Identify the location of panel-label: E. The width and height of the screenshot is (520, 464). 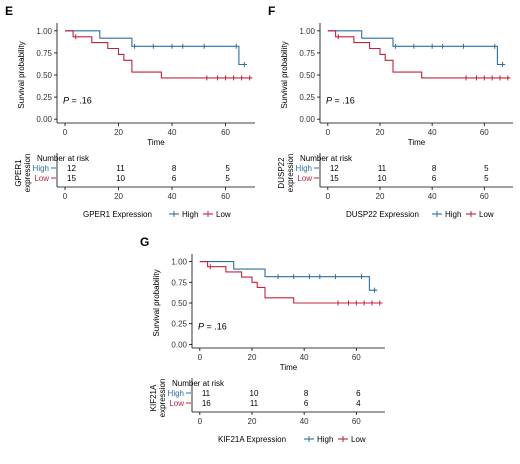
(9, 11).